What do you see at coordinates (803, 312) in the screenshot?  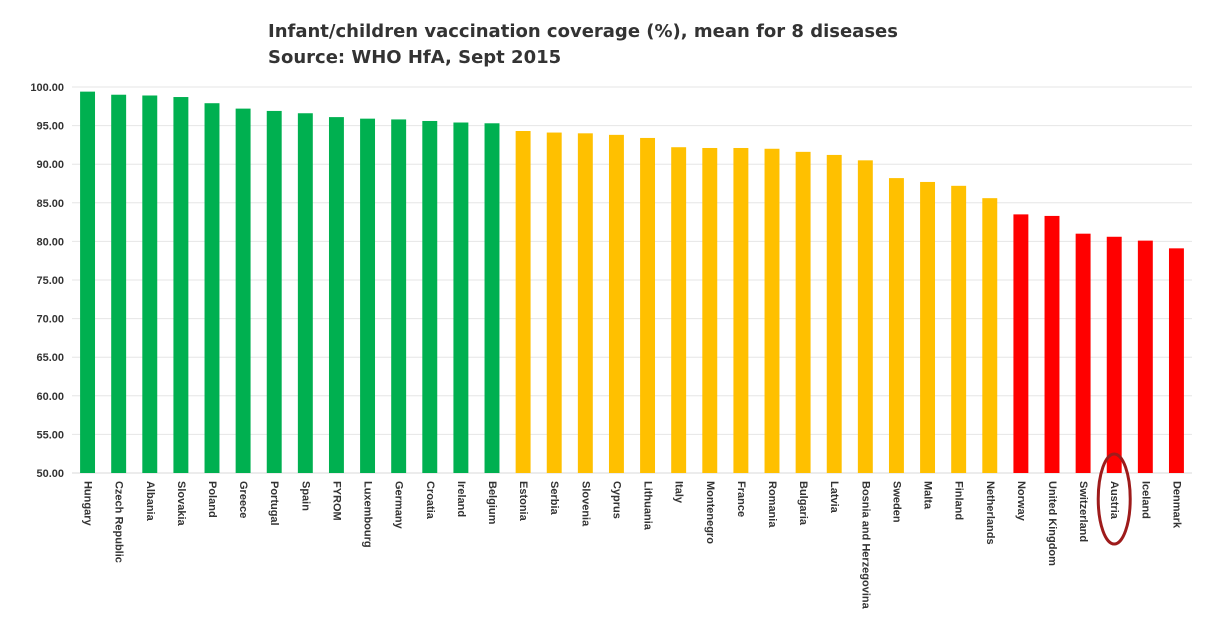 I see `bar-bulgaria` at bounding box center [803, 312].